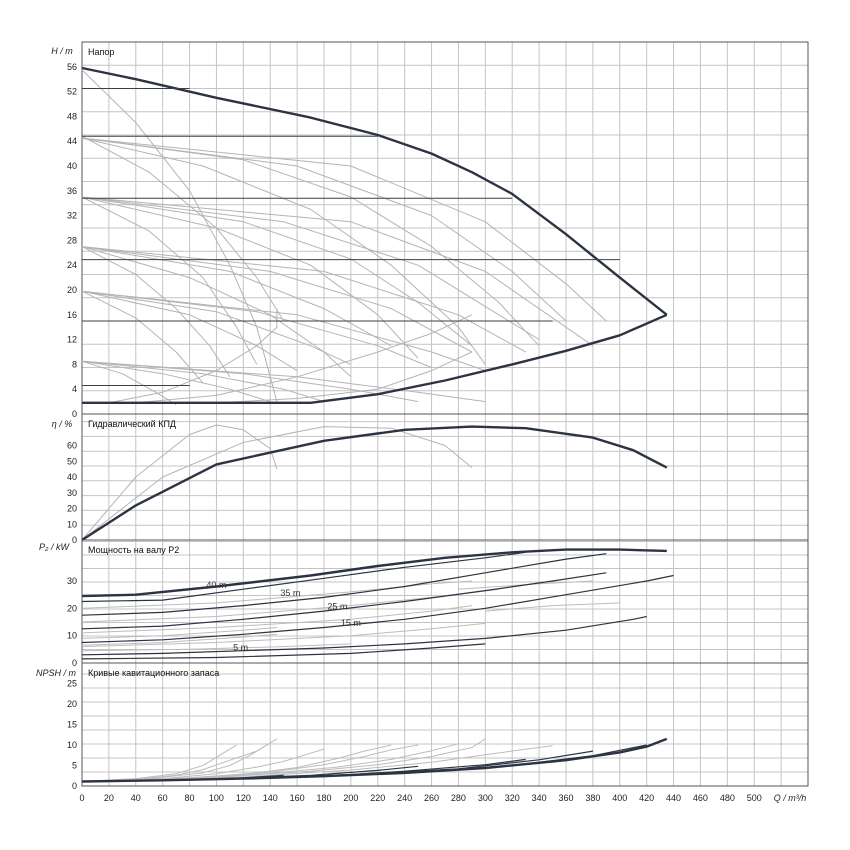  What do you see at coordinates (72, 461) in the screenshot?
I see `y-tick-label: 50` at bounding box center [72, 461].